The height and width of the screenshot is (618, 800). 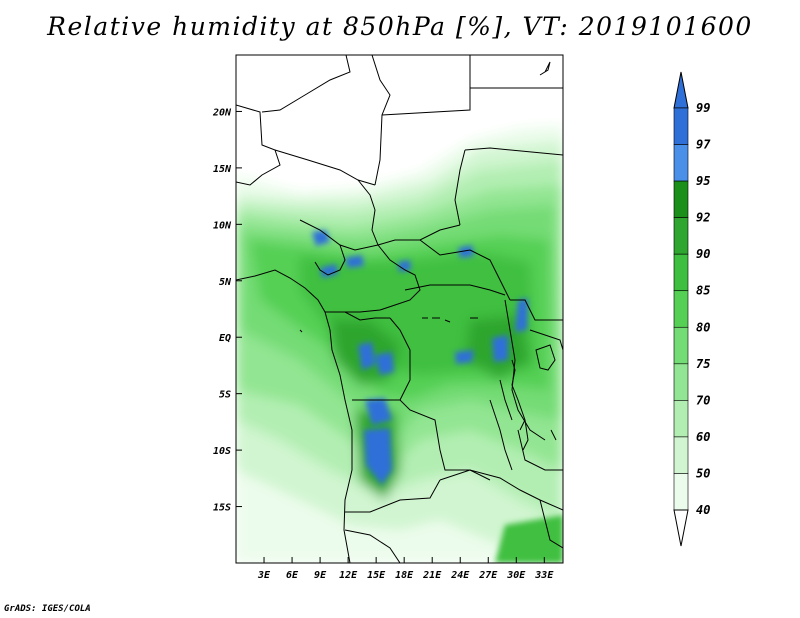 I want to click on y-tick-label: EQ, so click(x=225, y=338).